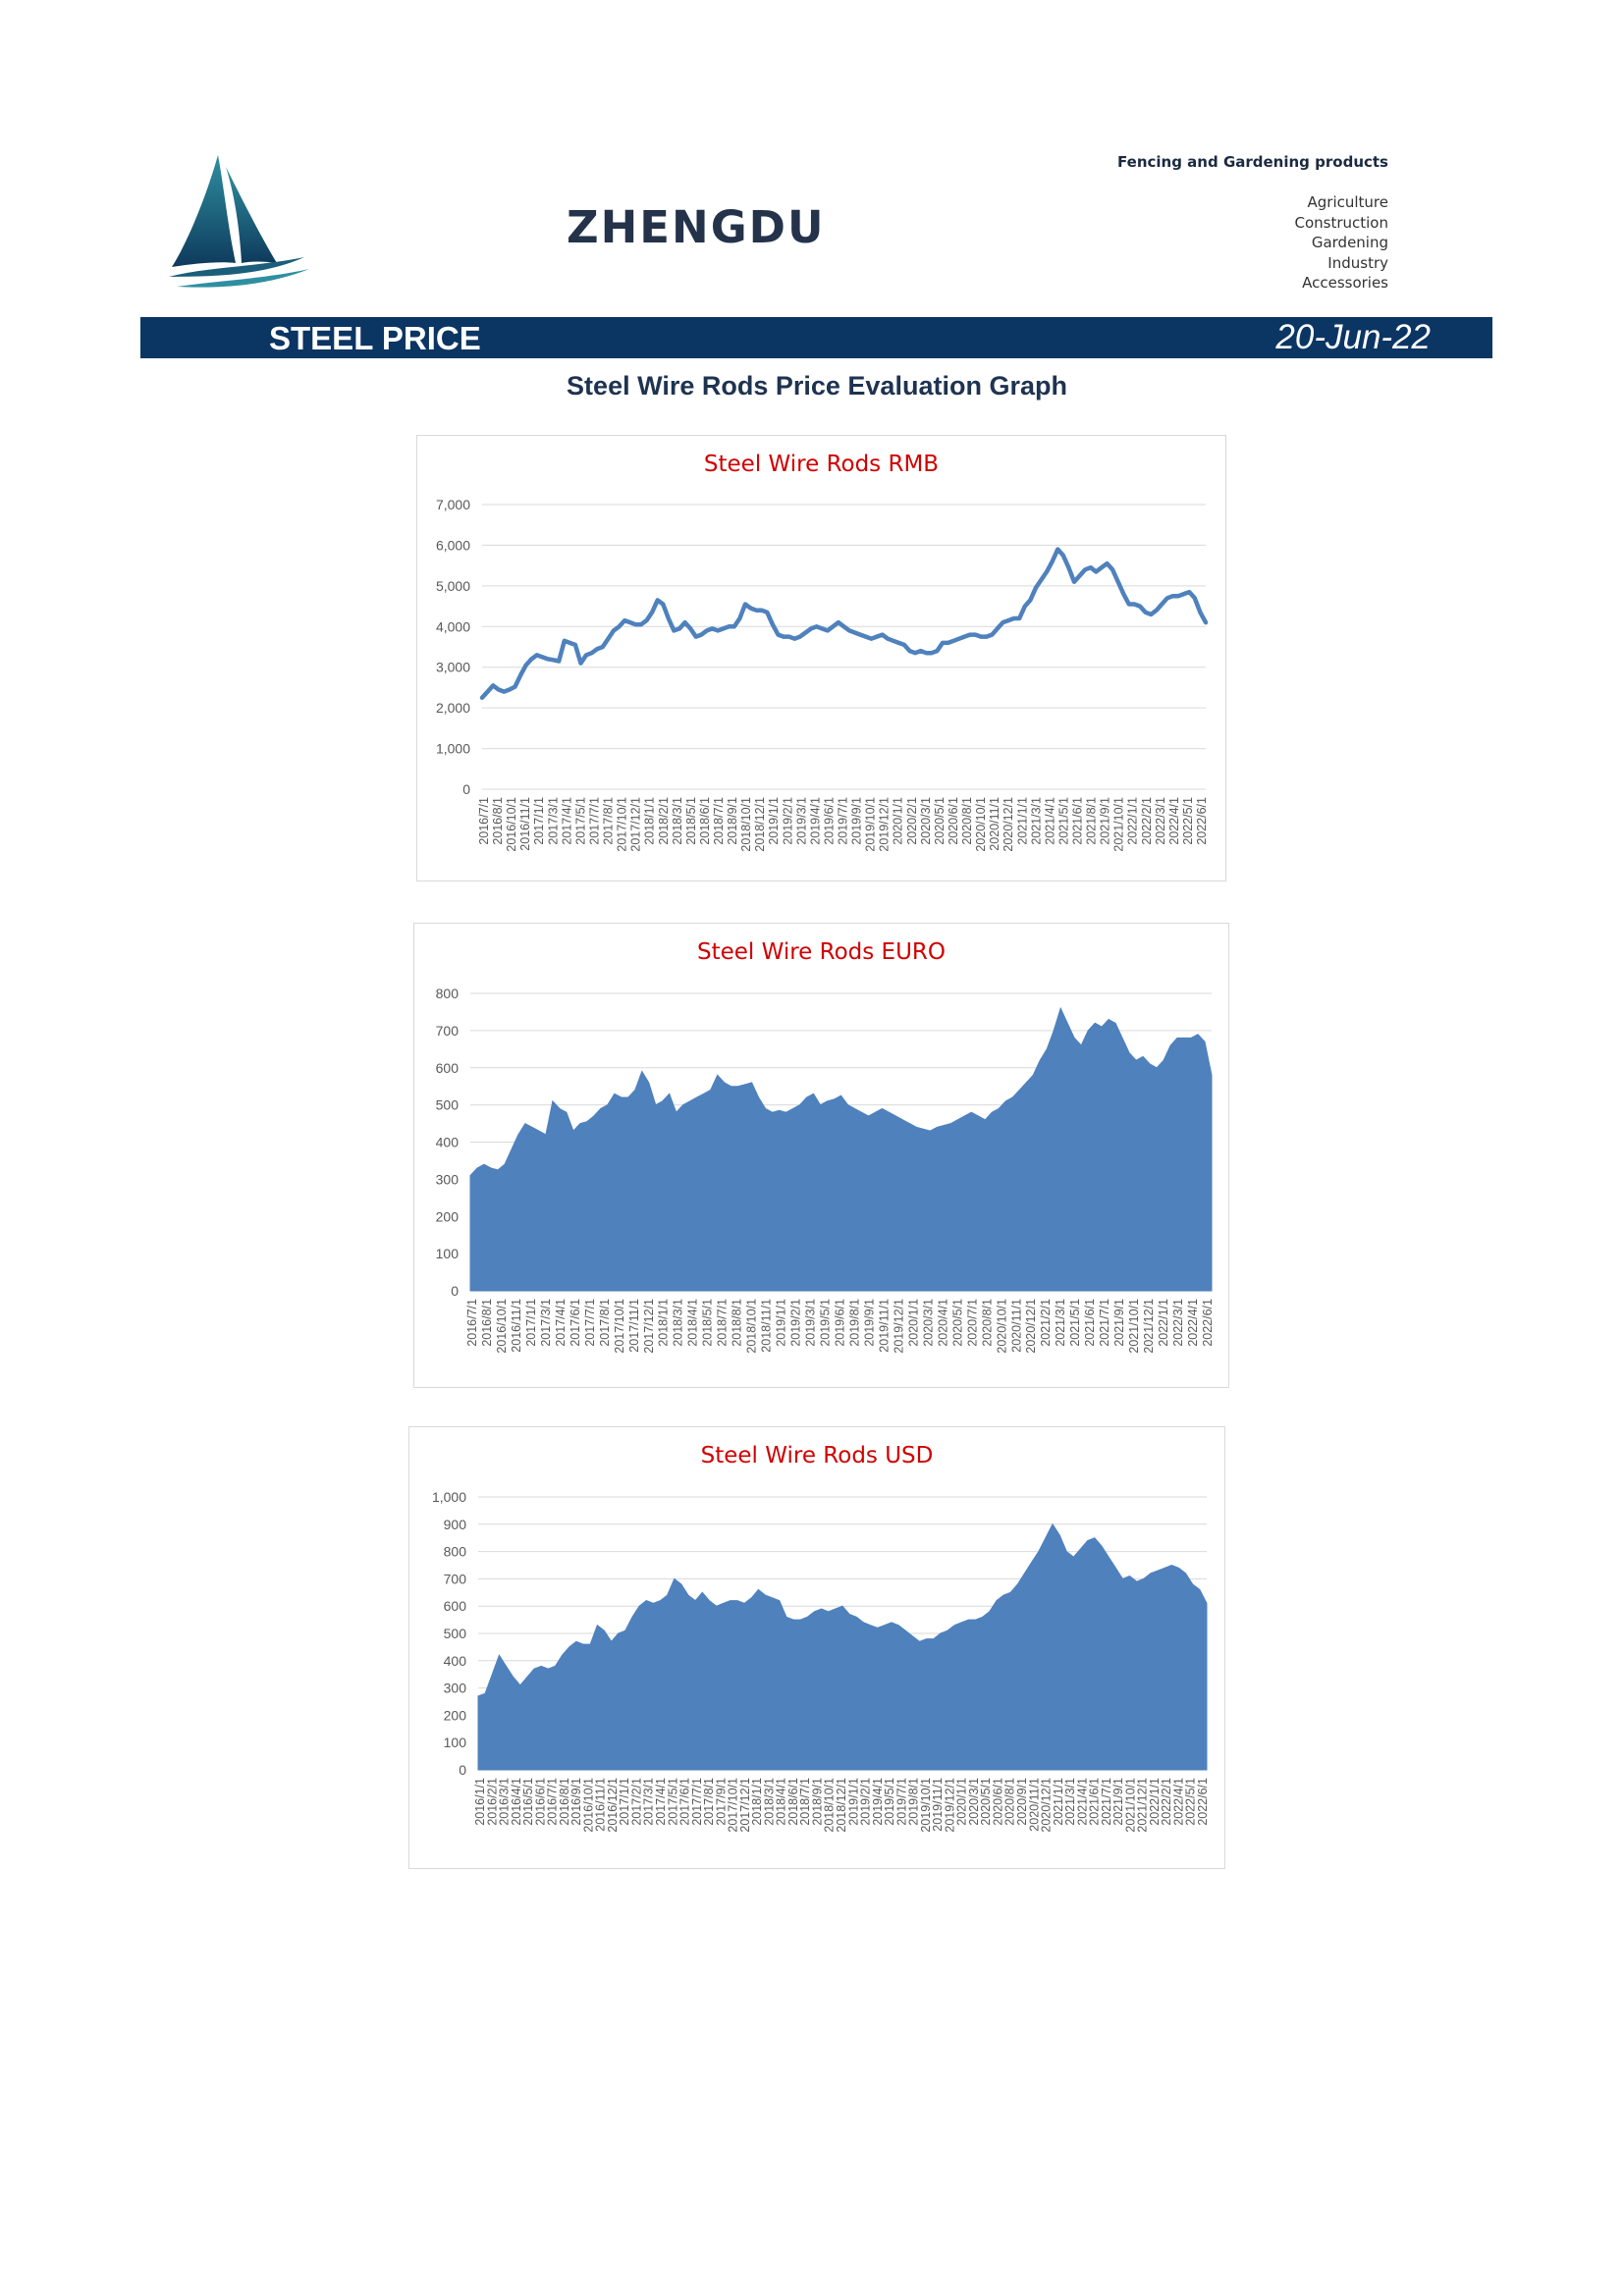 This screenshot has height=2296, width=1624. What do you see at coordinates (737, 1323) in the screenshot?
I see `x-tick-label: 2018/8/1` at bounding box center [737, 1323].